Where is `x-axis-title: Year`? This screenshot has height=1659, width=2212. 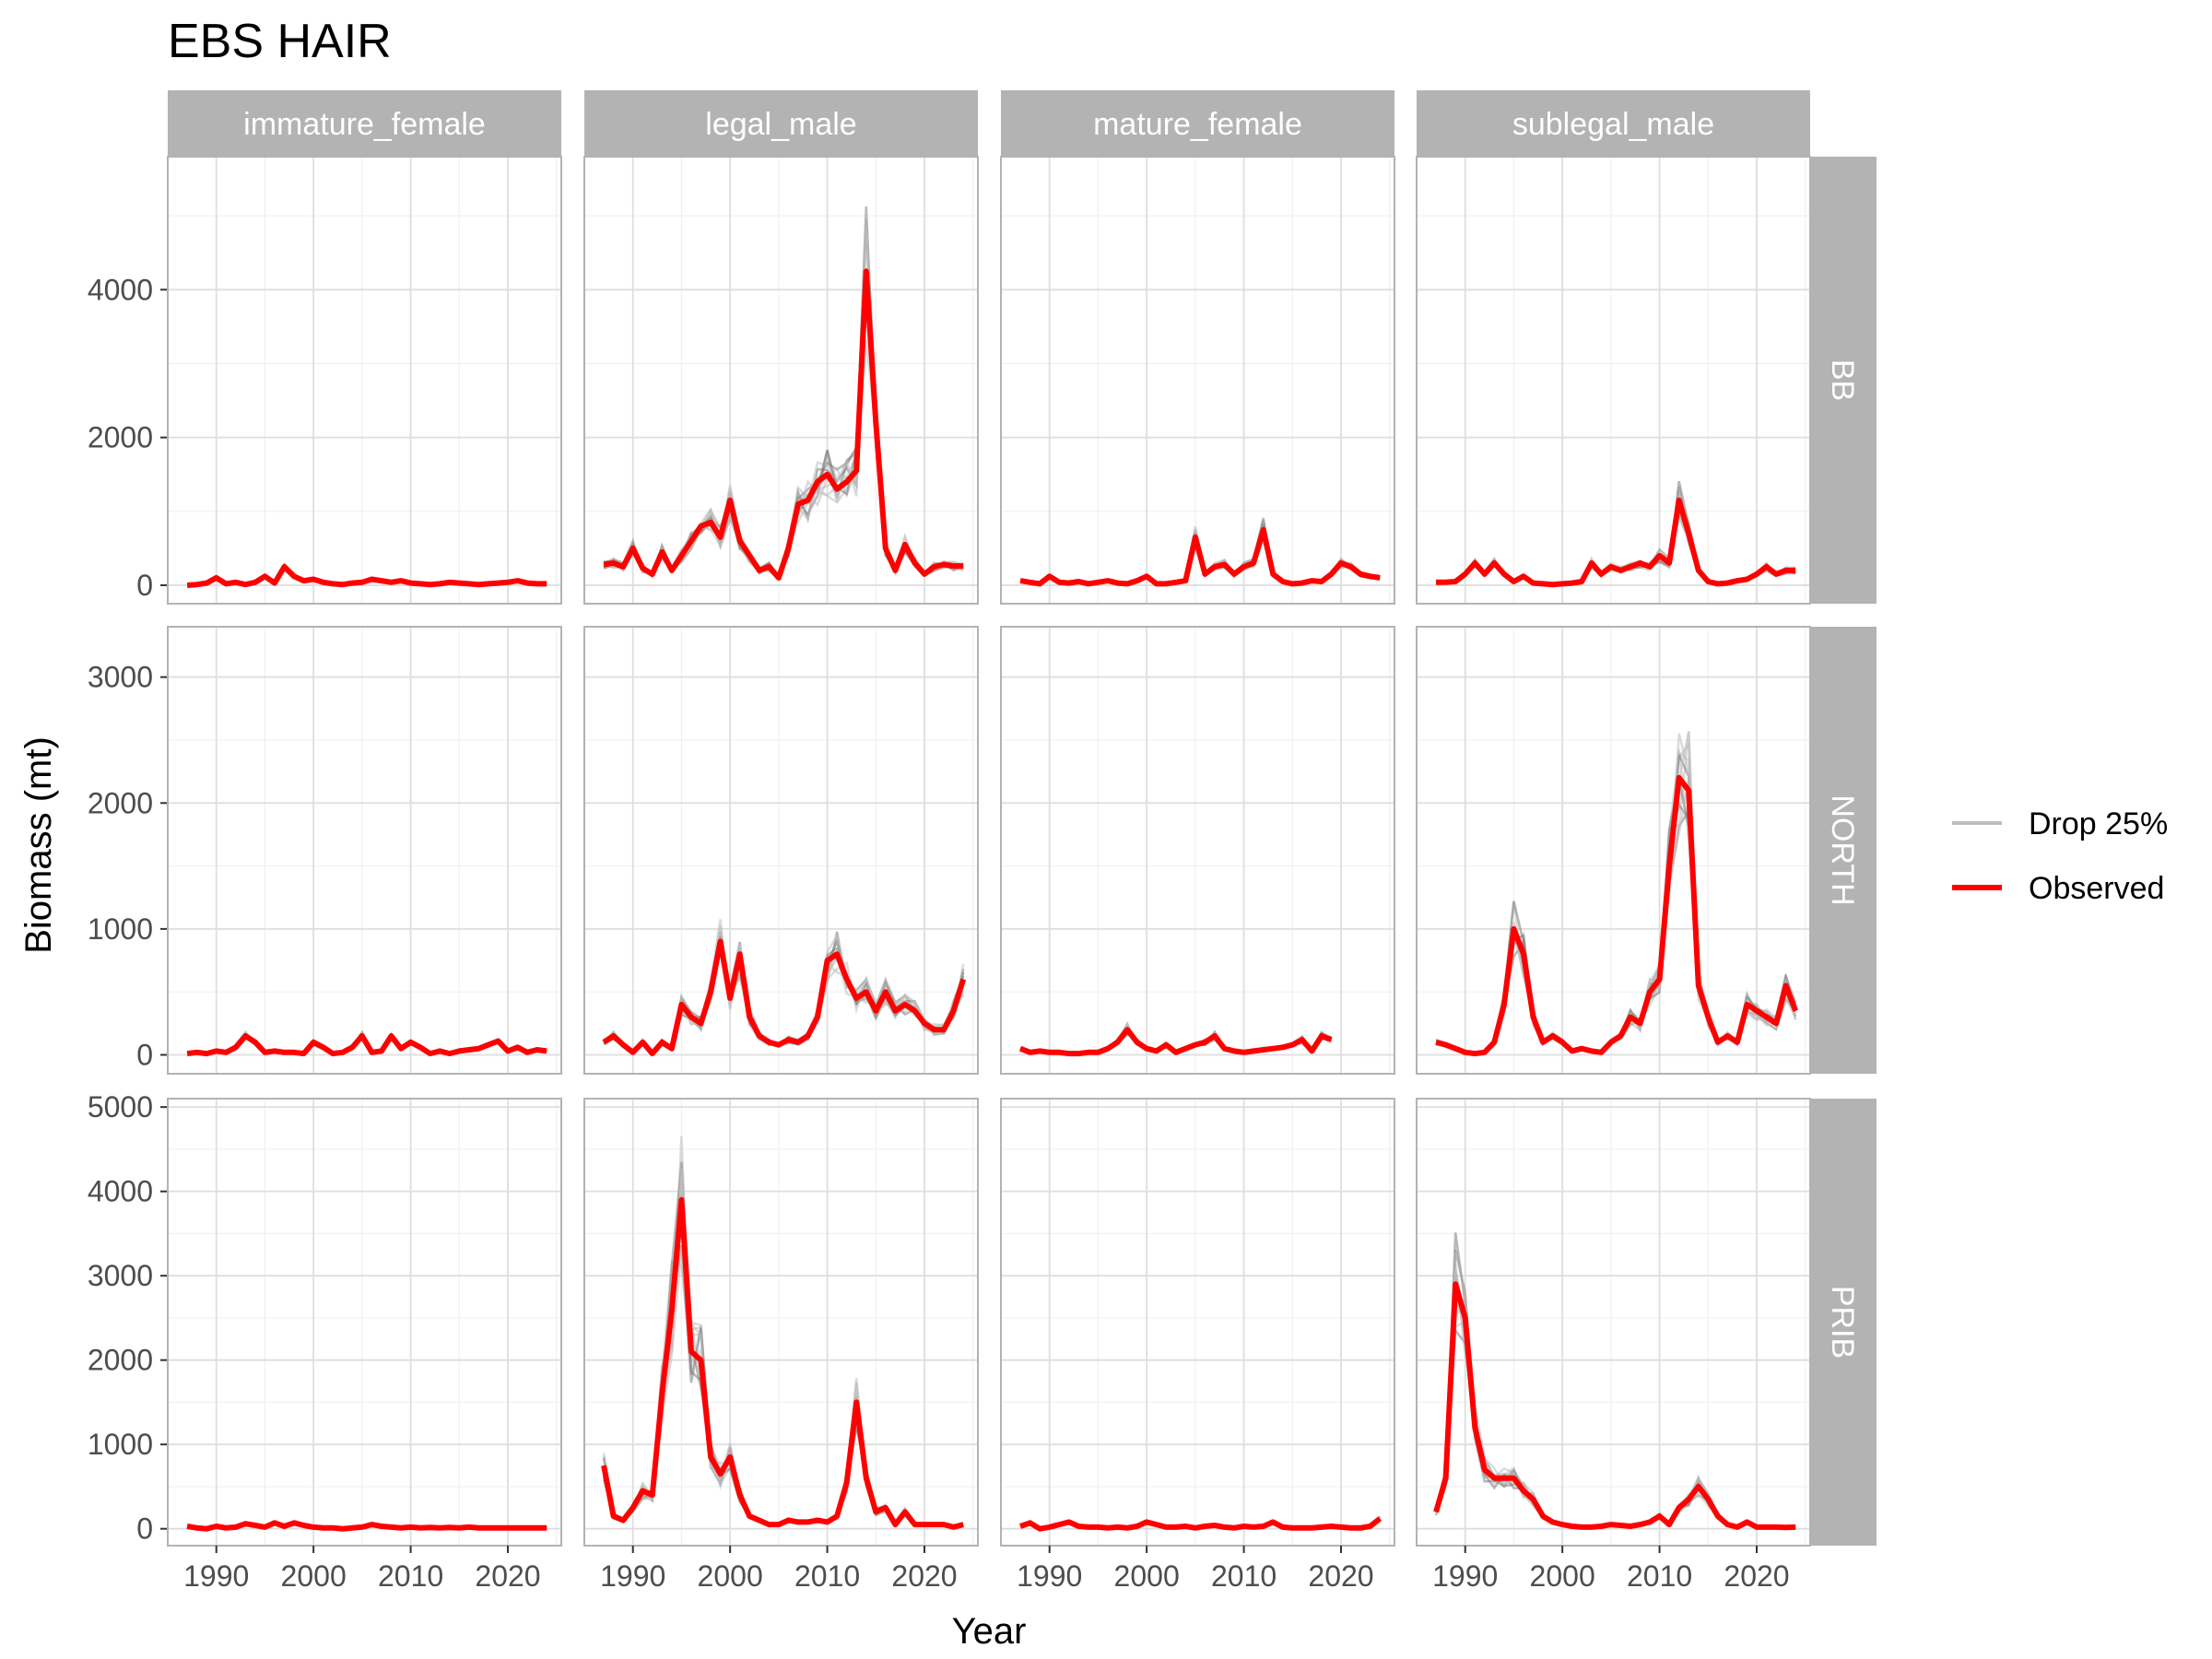
x-axis-title: Year is located at coordinates (989, 1631).